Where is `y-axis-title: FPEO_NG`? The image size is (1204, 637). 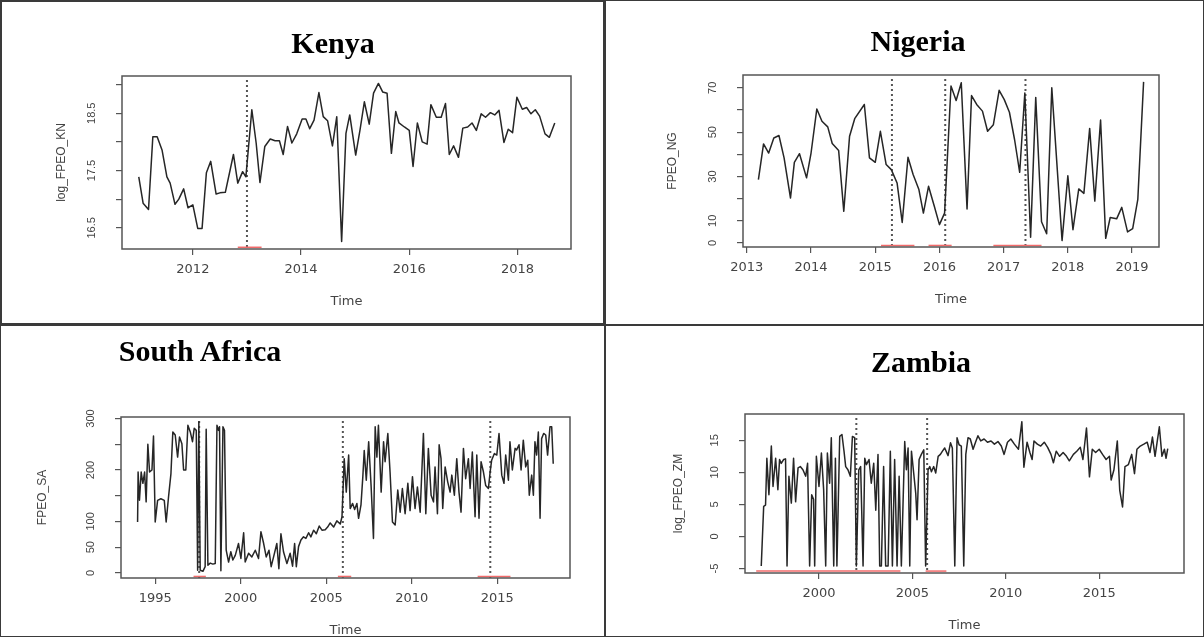 y-axis-title: FPEO_NG is located at coordinates (671, 161).